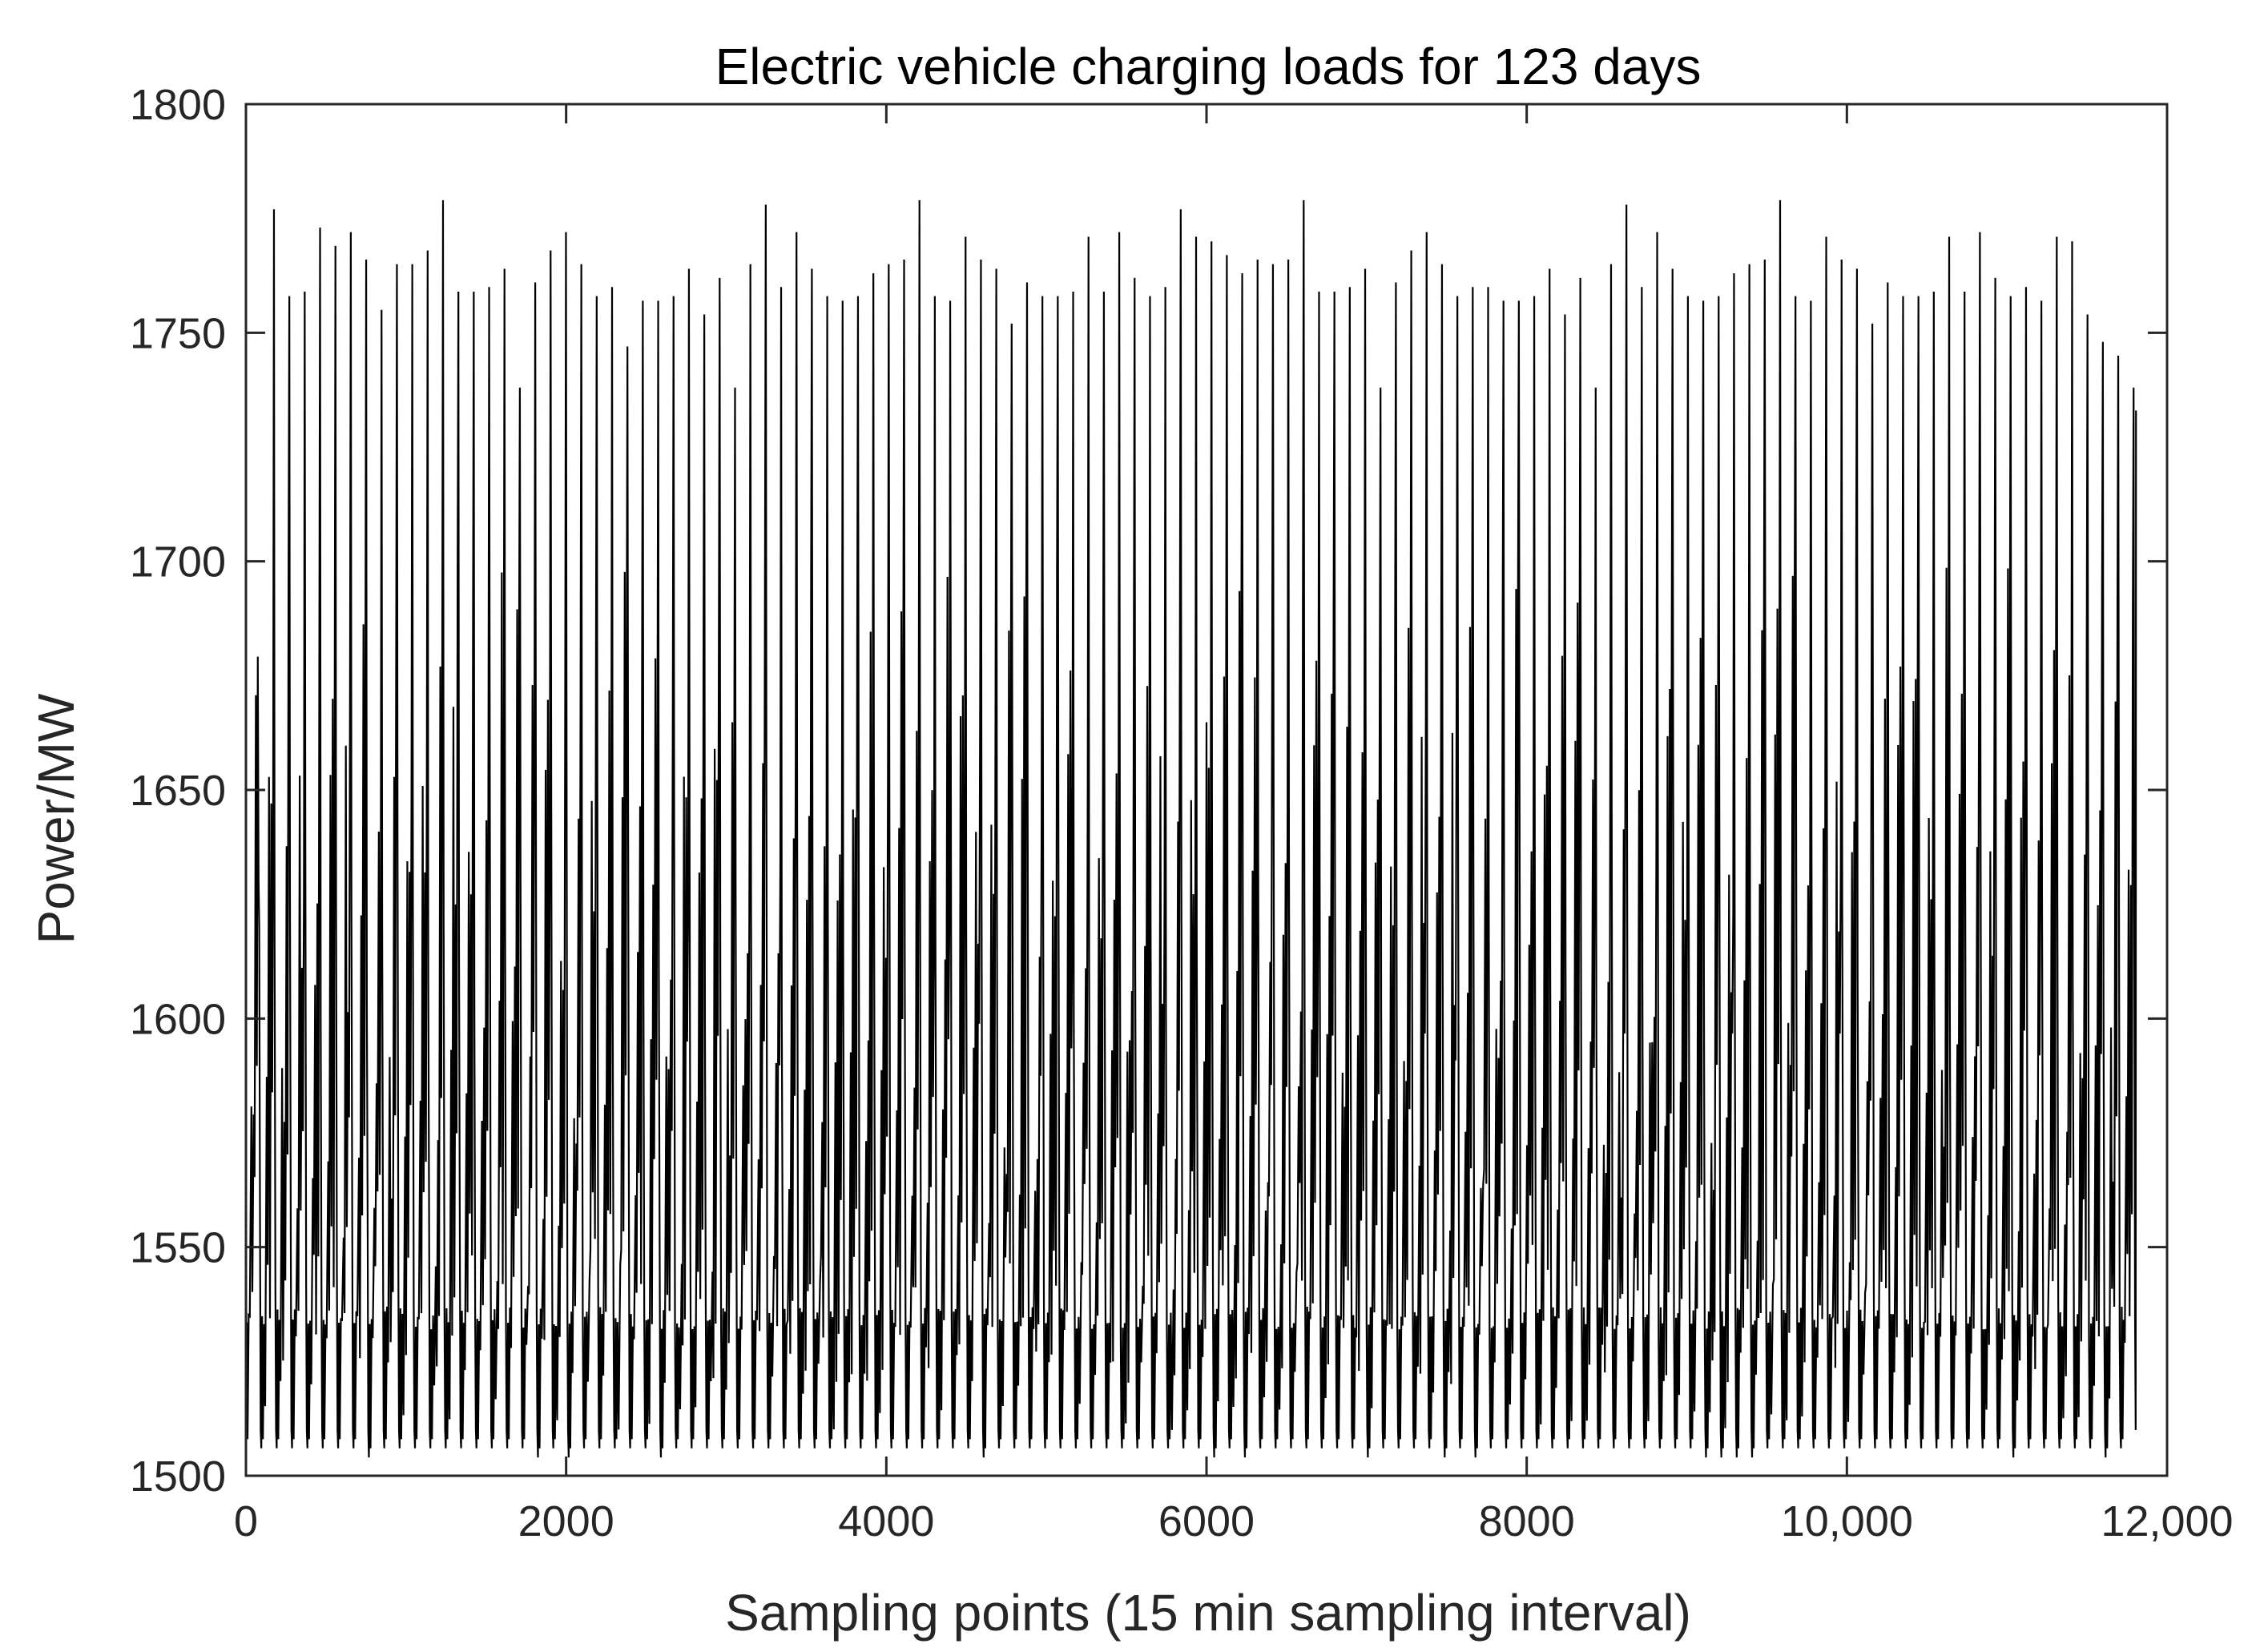 Image resolution: width=2260 pixels, height=1652 pixels. Describe the element at coordinates (178, 333) in the screenshot. I see `y-tick-label: 1750` at that location.